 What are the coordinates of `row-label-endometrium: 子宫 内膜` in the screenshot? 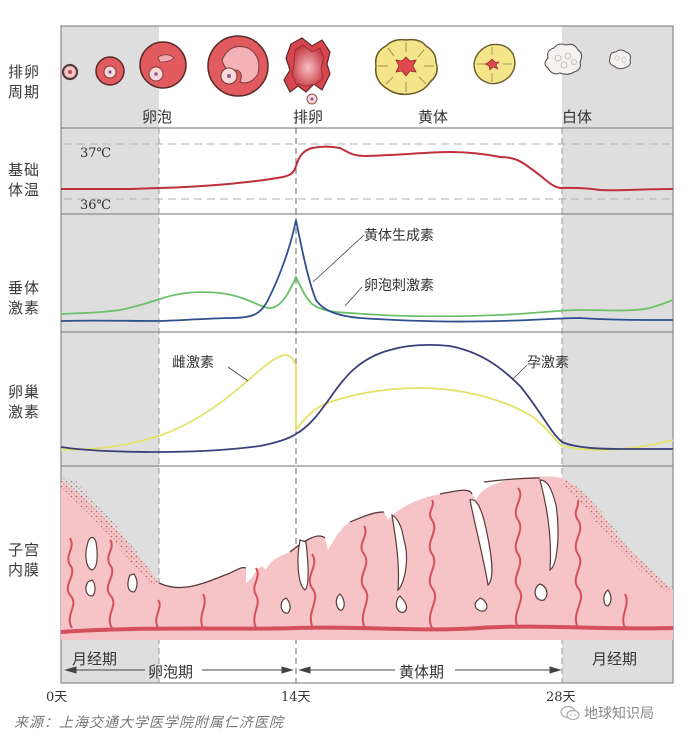 It's located at (24, 560).